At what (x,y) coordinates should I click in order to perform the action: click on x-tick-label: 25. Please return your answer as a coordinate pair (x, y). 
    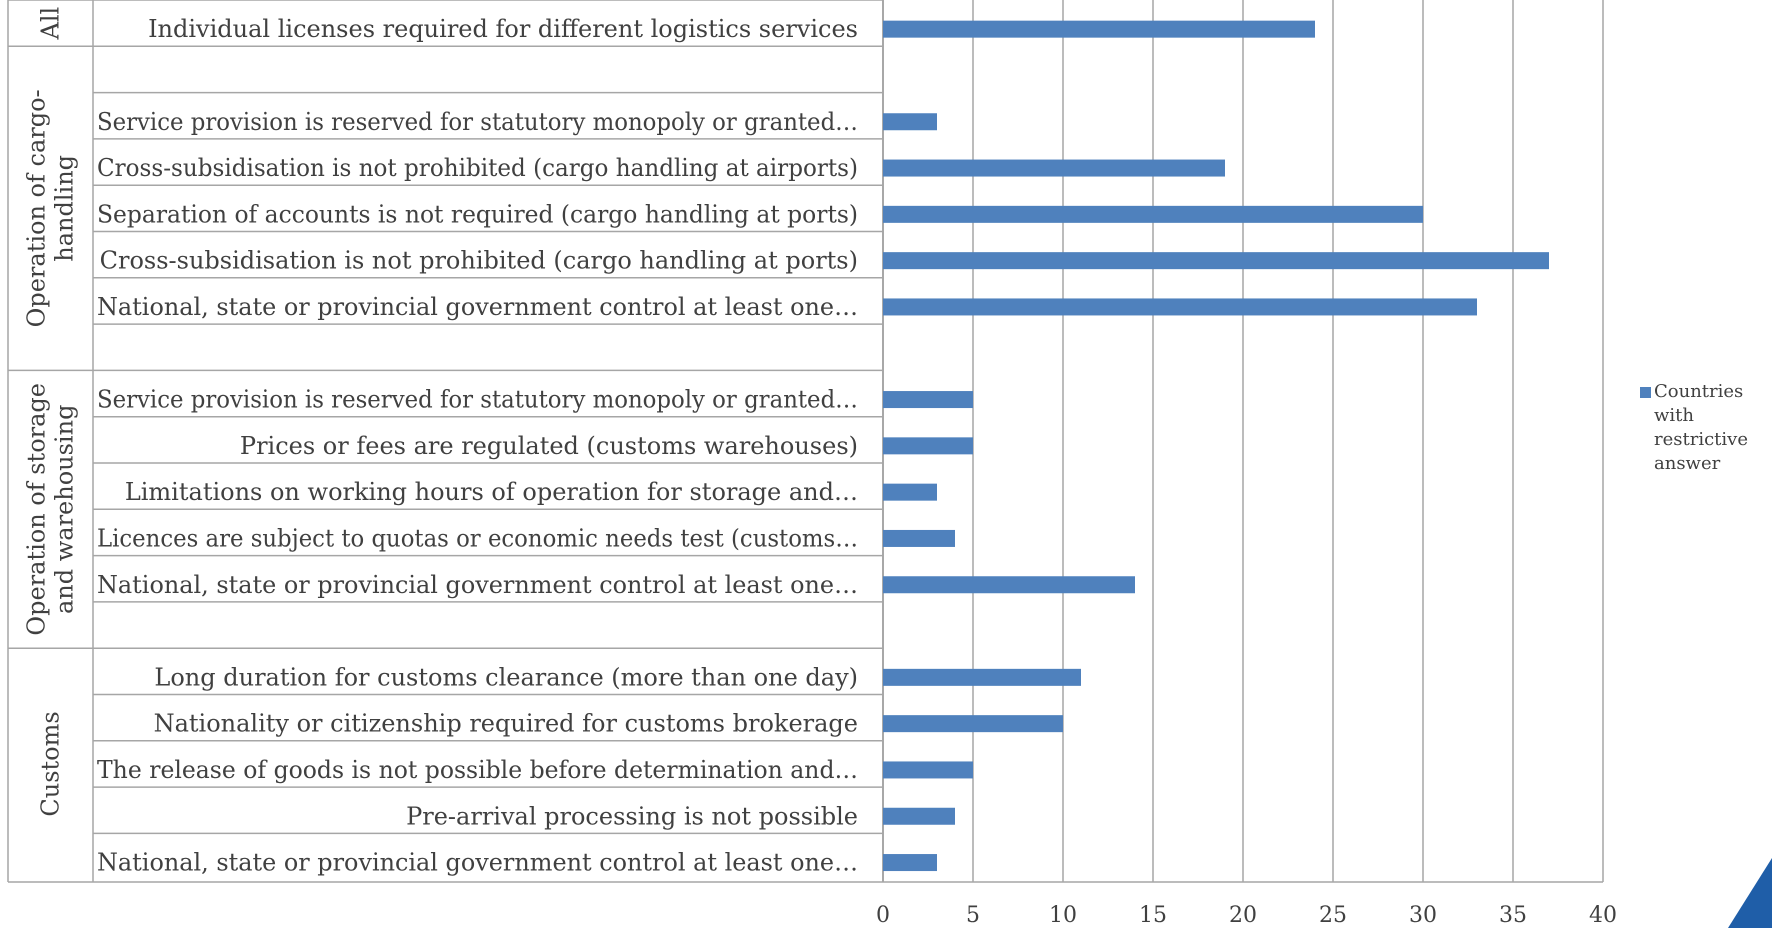
    Looking at the image, I should click on (1333, 915).